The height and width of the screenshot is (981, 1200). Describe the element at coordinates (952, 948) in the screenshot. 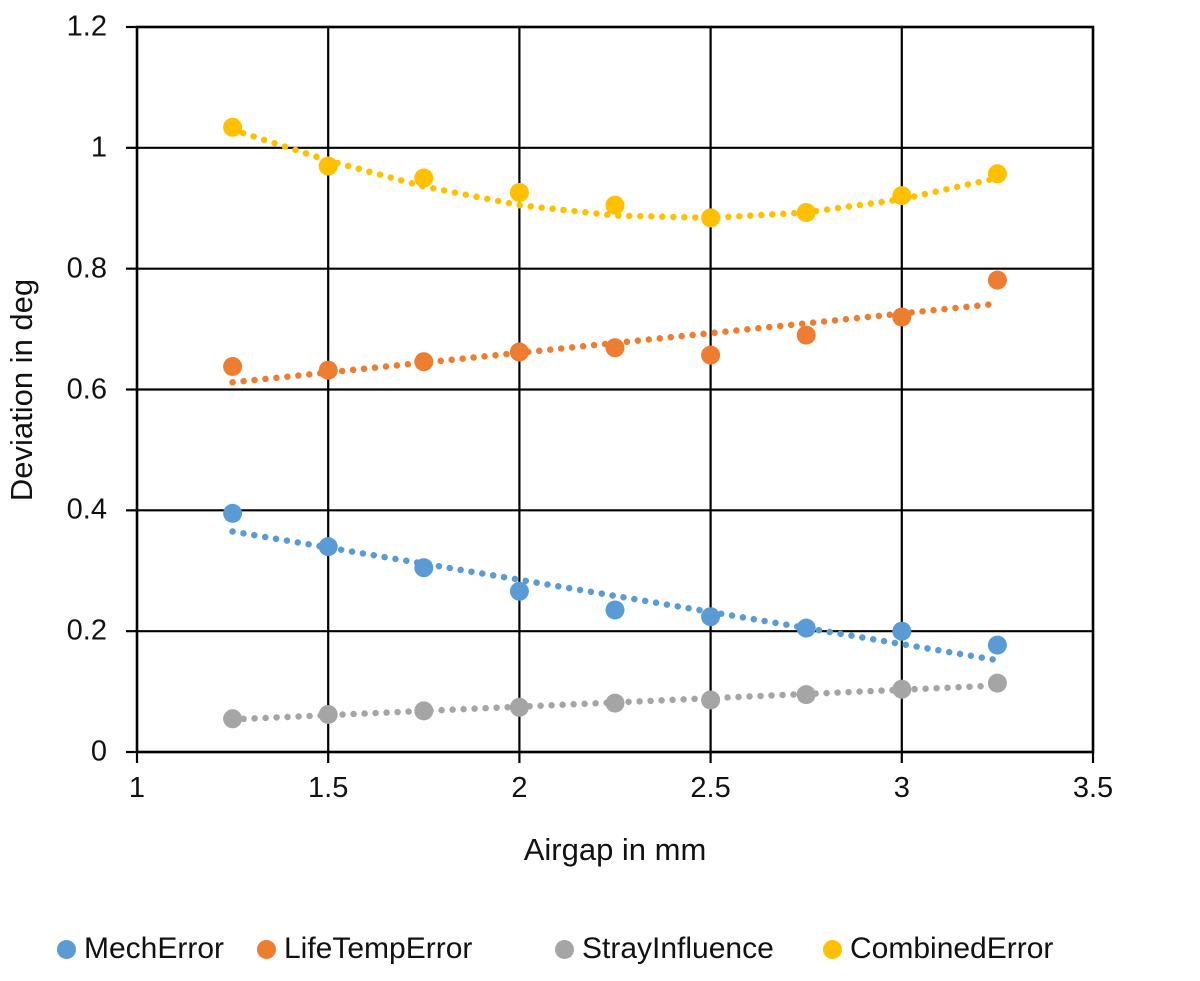

I see `legend-label-combinederror: CombinedError` at that location.